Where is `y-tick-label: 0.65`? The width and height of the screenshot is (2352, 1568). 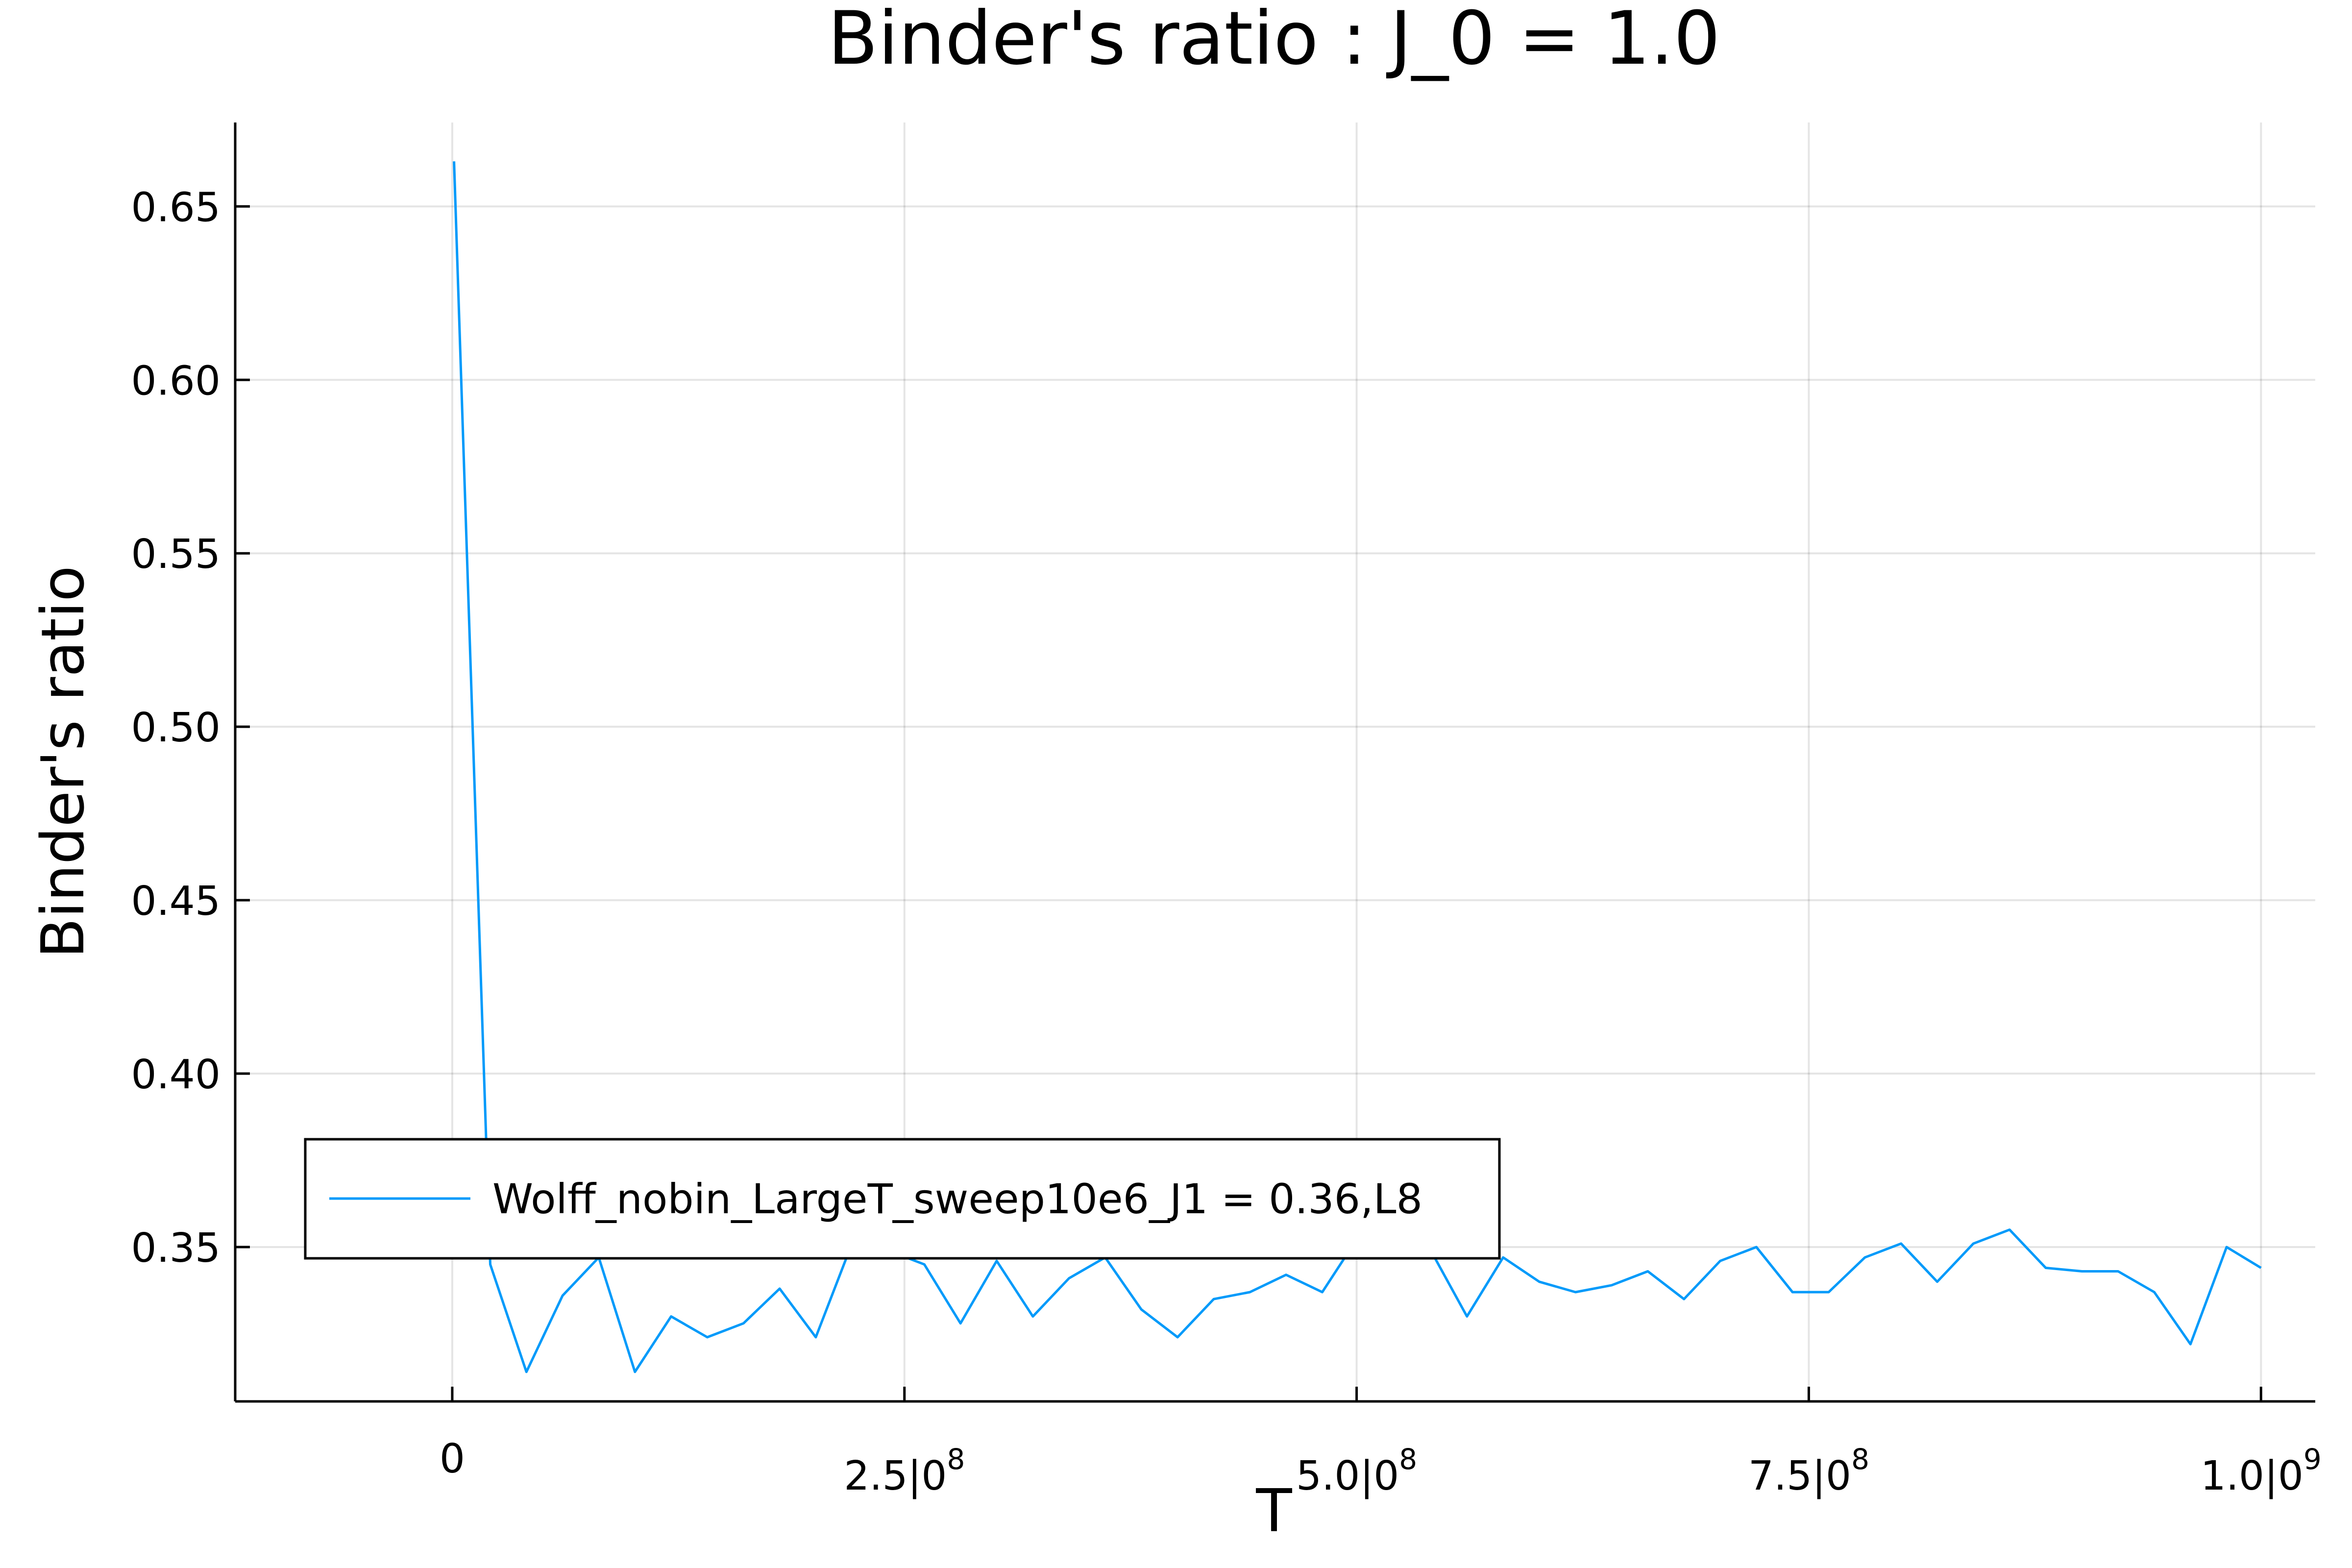
y-tick-label: 0.65 is located at coordinates (175, 207).